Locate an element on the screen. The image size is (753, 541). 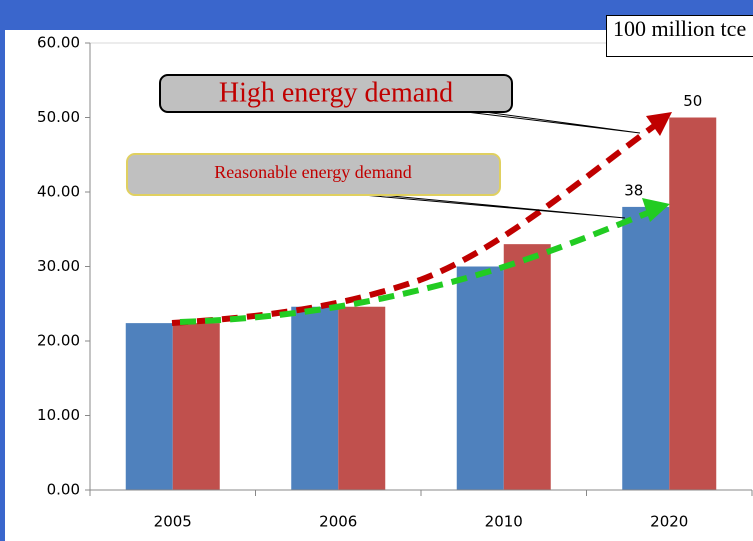
callout-text: High energy demand is located at coordinates (336, 92).